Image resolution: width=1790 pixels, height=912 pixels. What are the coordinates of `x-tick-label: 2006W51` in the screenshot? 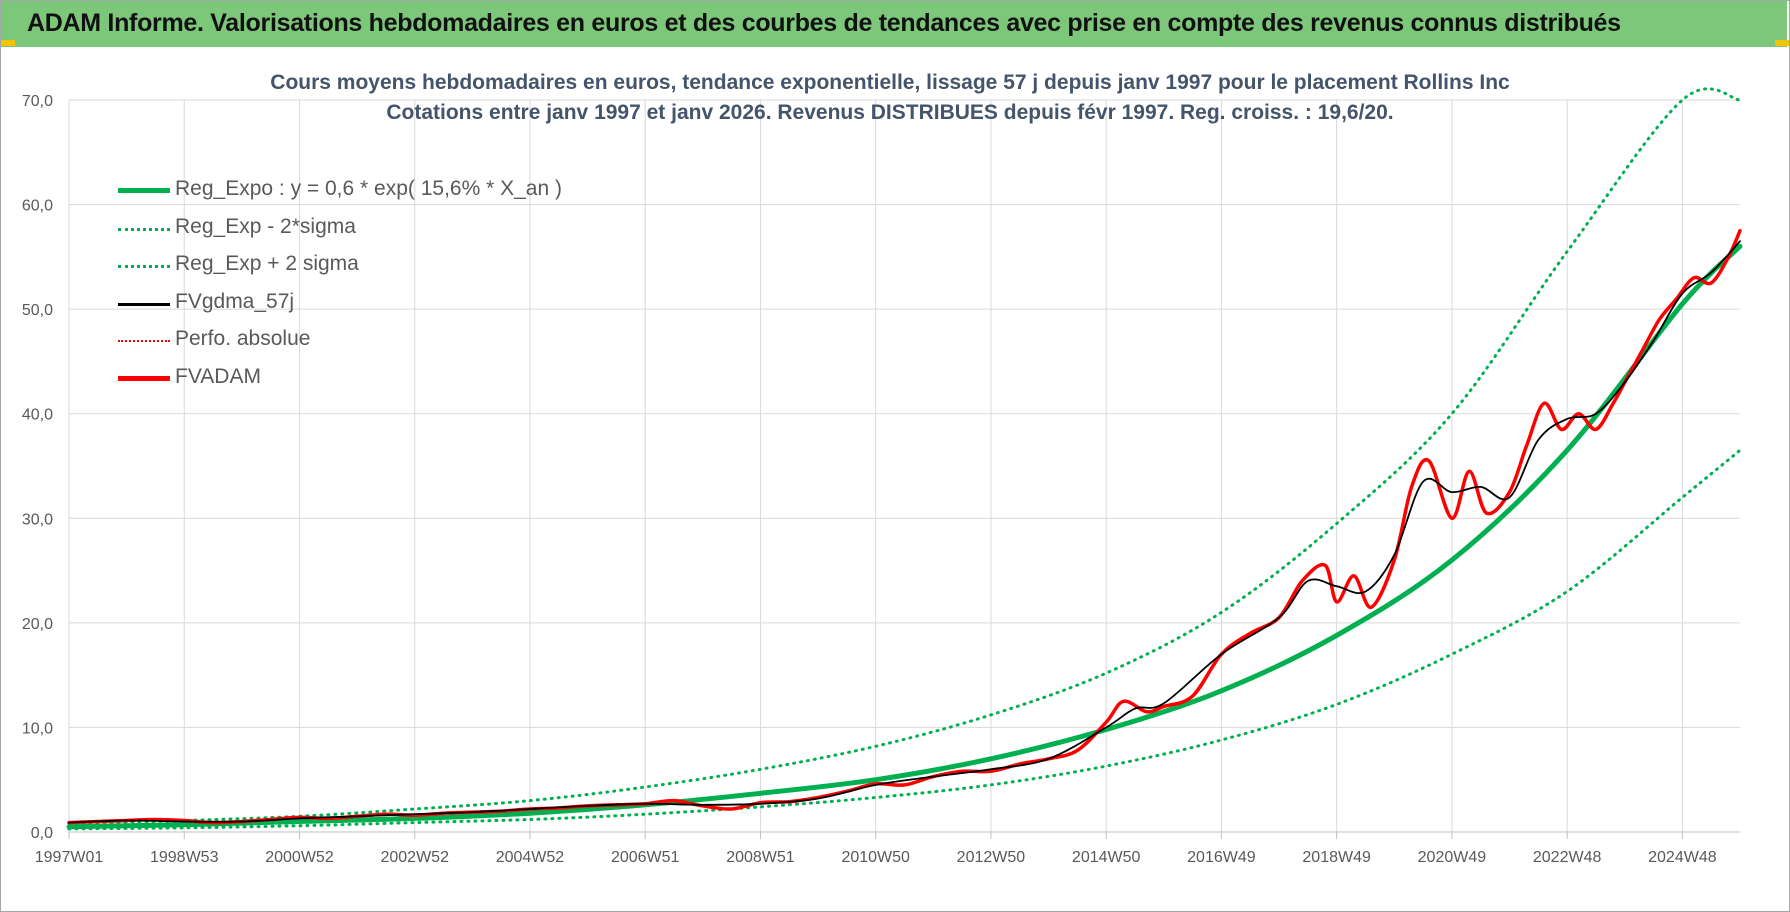 It's located at (645, 857).